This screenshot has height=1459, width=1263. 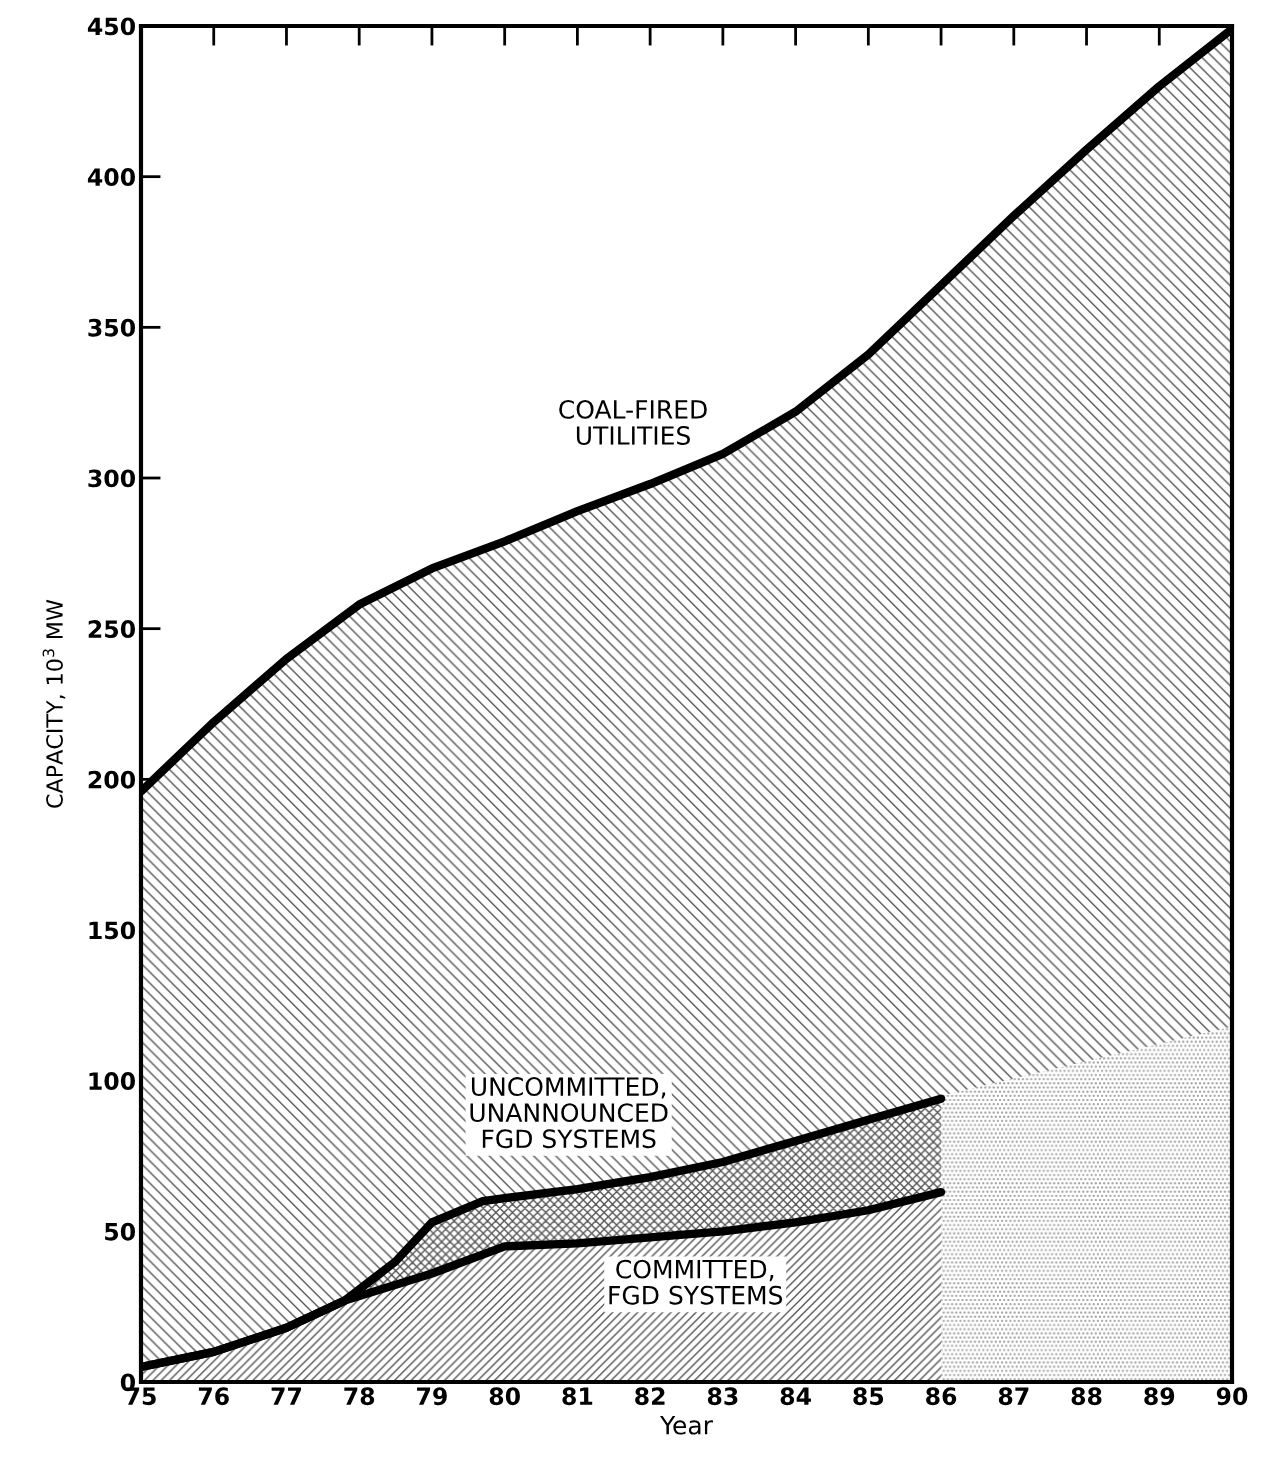 I want to click on y-tick-label: 50, so click(x=120, y=1231).